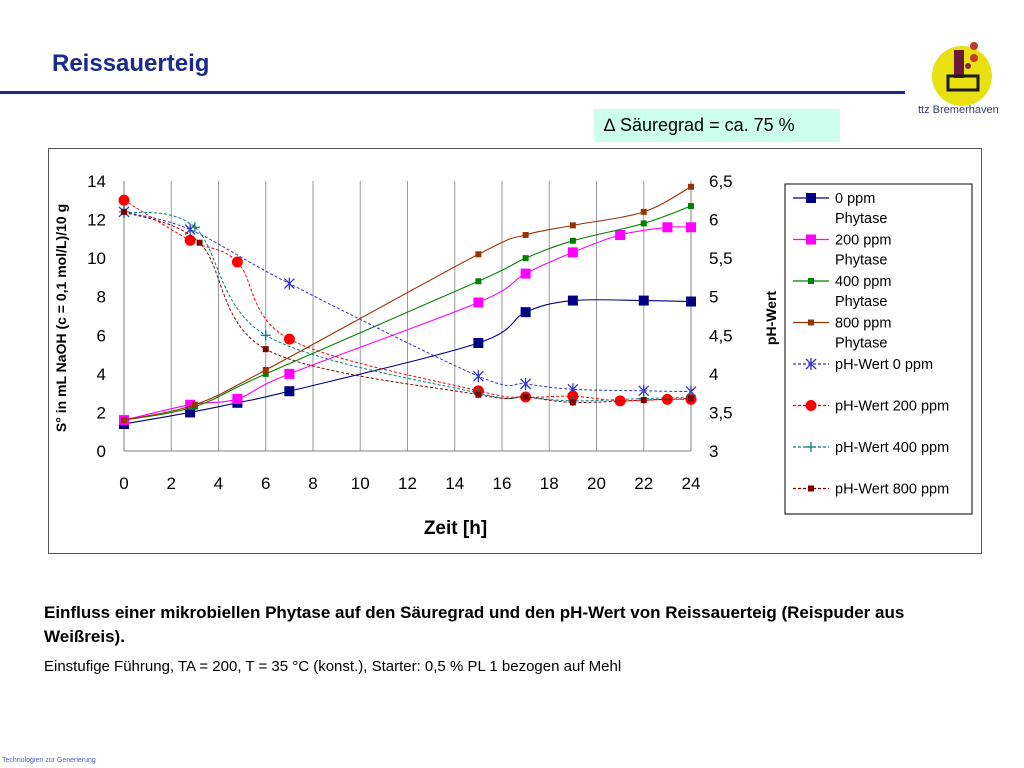 This screenshot has width=1024, height=768. Describe the element at coordinates (96, 181) in the screenshot. I see `y-tick-label: 14` at that location.